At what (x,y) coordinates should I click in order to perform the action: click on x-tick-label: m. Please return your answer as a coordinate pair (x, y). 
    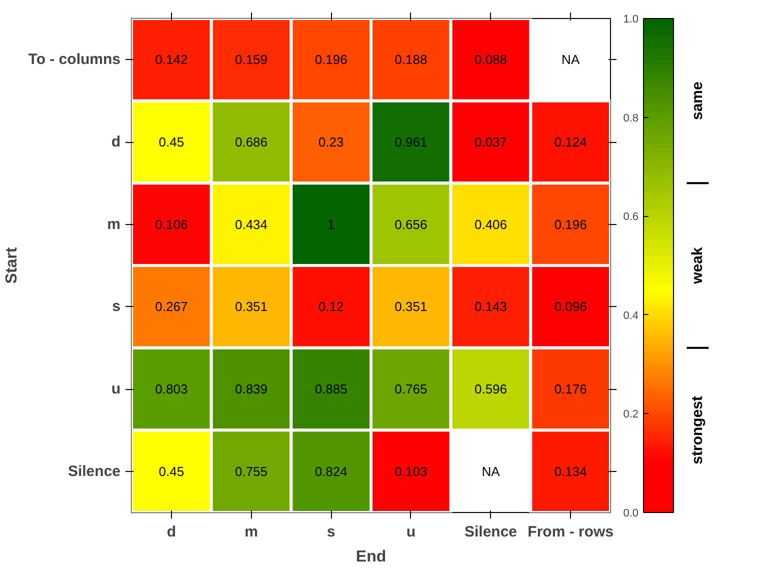
    Looking at the image, I should click on (251, 532).